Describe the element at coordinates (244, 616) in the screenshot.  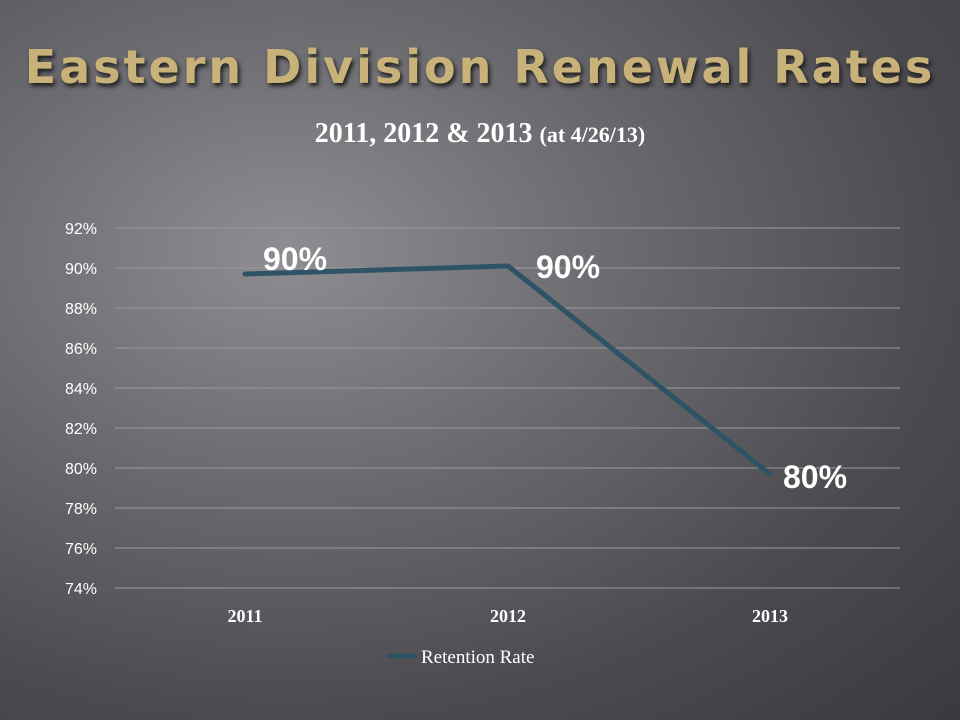
I see `x-tick-label: 2011` at that location.